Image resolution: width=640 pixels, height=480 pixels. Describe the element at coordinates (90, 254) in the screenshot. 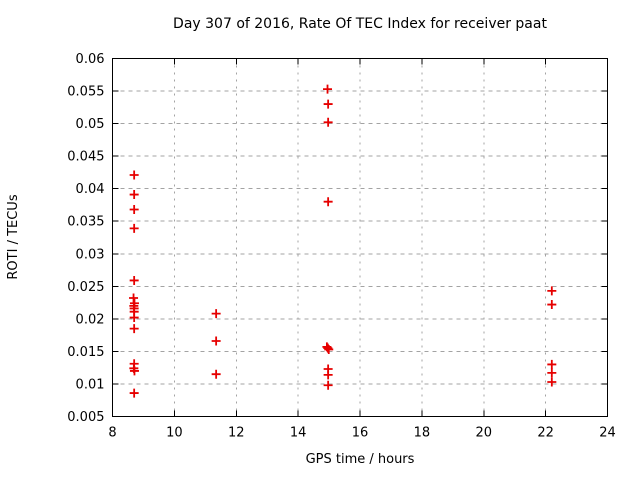

I see `y-tick-label: 0.03` at that location.